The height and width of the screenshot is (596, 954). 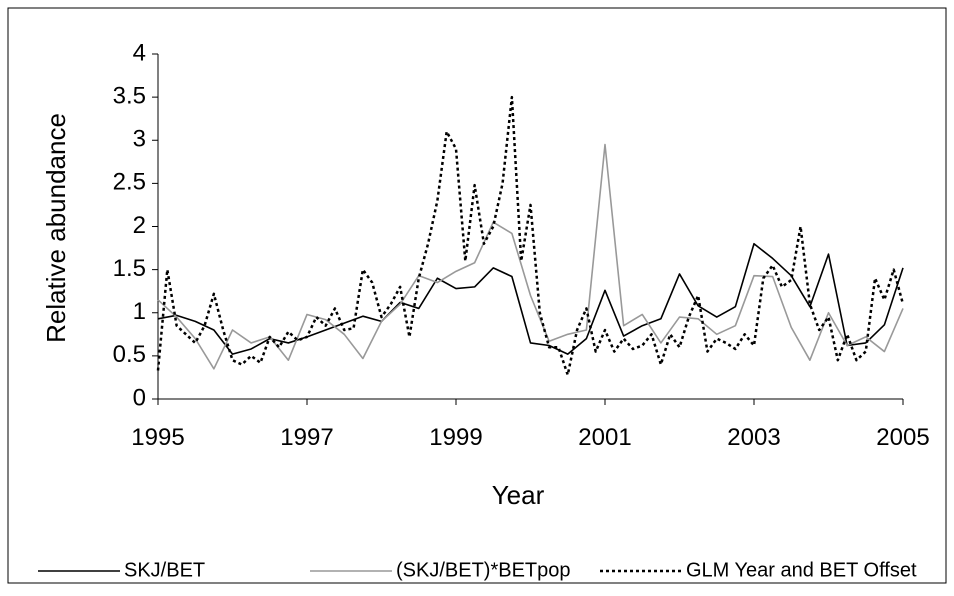 I want to click on x-tick-label: 2005, so click(x=902, y=437).